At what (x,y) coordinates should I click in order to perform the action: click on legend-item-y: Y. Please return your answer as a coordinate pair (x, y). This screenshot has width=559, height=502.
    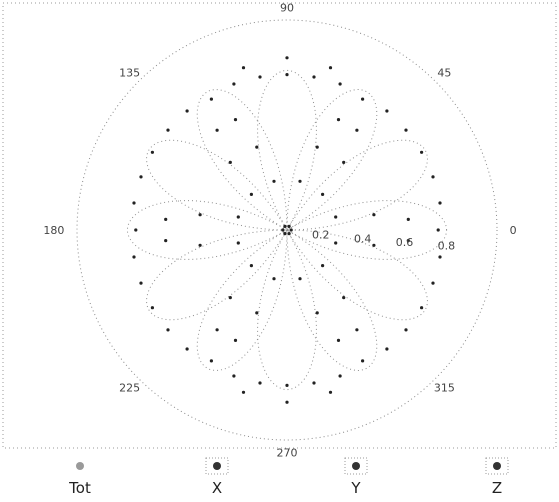
    Looking at the image, I should click on (356, 477).